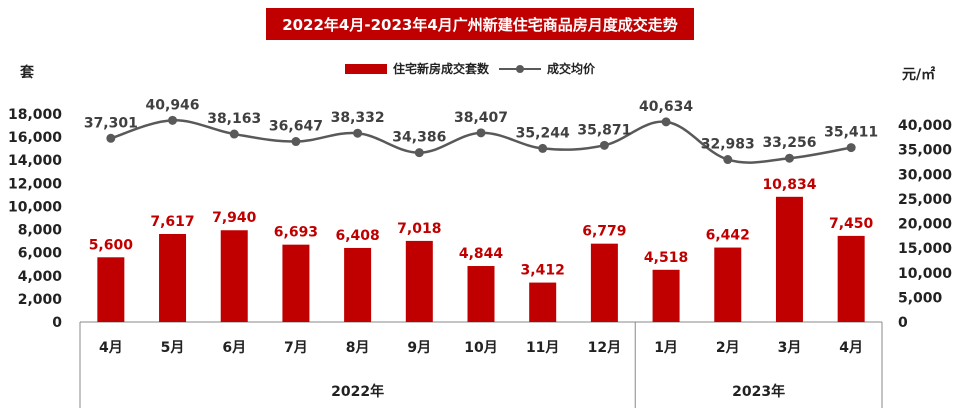 Image resolution: width=960 pixels, height=411 pixels. Describe the element at coordinates (851, 133) in the screenshot. I see `price-value-label: 35,411` at that location.